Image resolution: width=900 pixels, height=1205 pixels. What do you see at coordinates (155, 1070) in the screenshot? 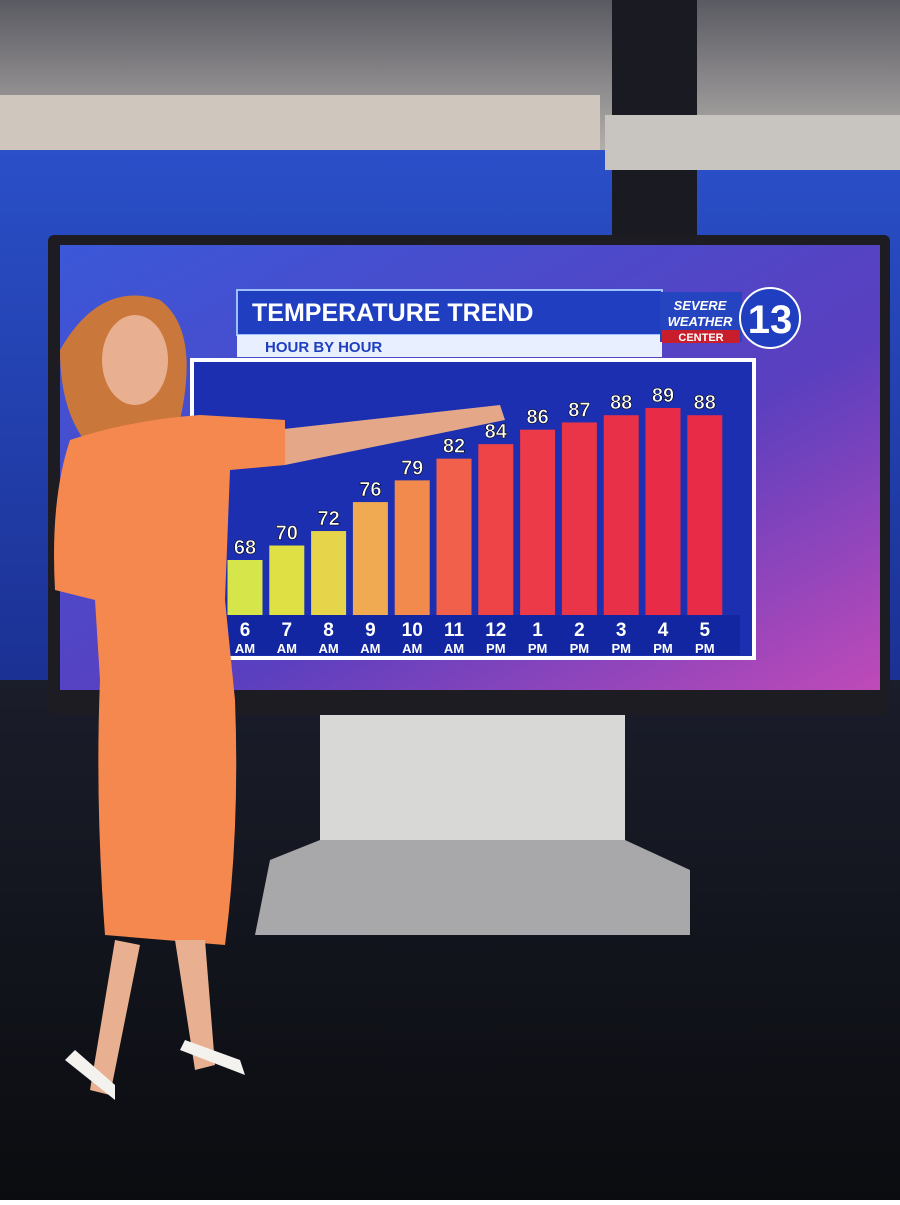
I see `shoes` at bounding box center [155, 1070].